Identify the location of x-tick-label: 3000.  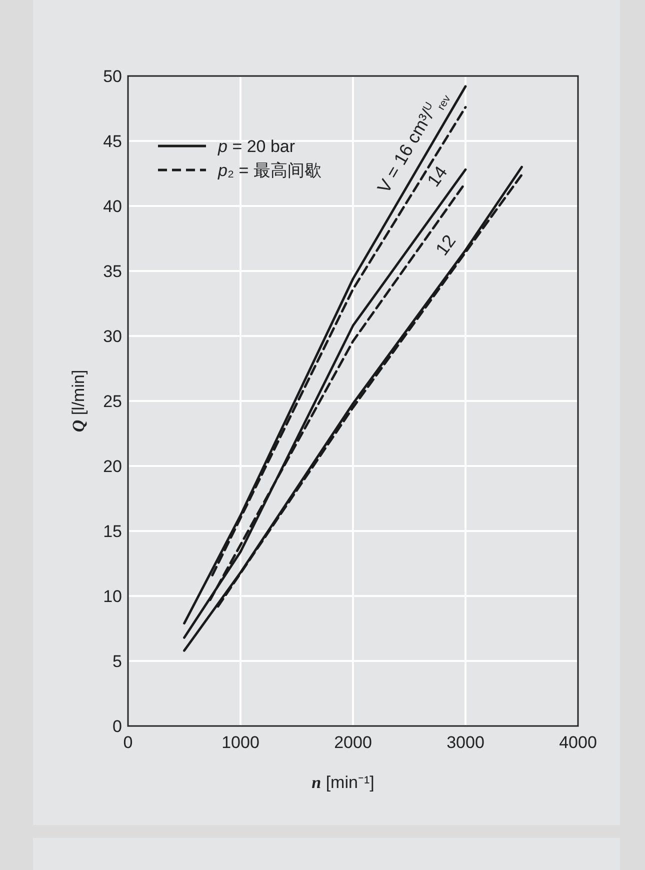
(465, 742).